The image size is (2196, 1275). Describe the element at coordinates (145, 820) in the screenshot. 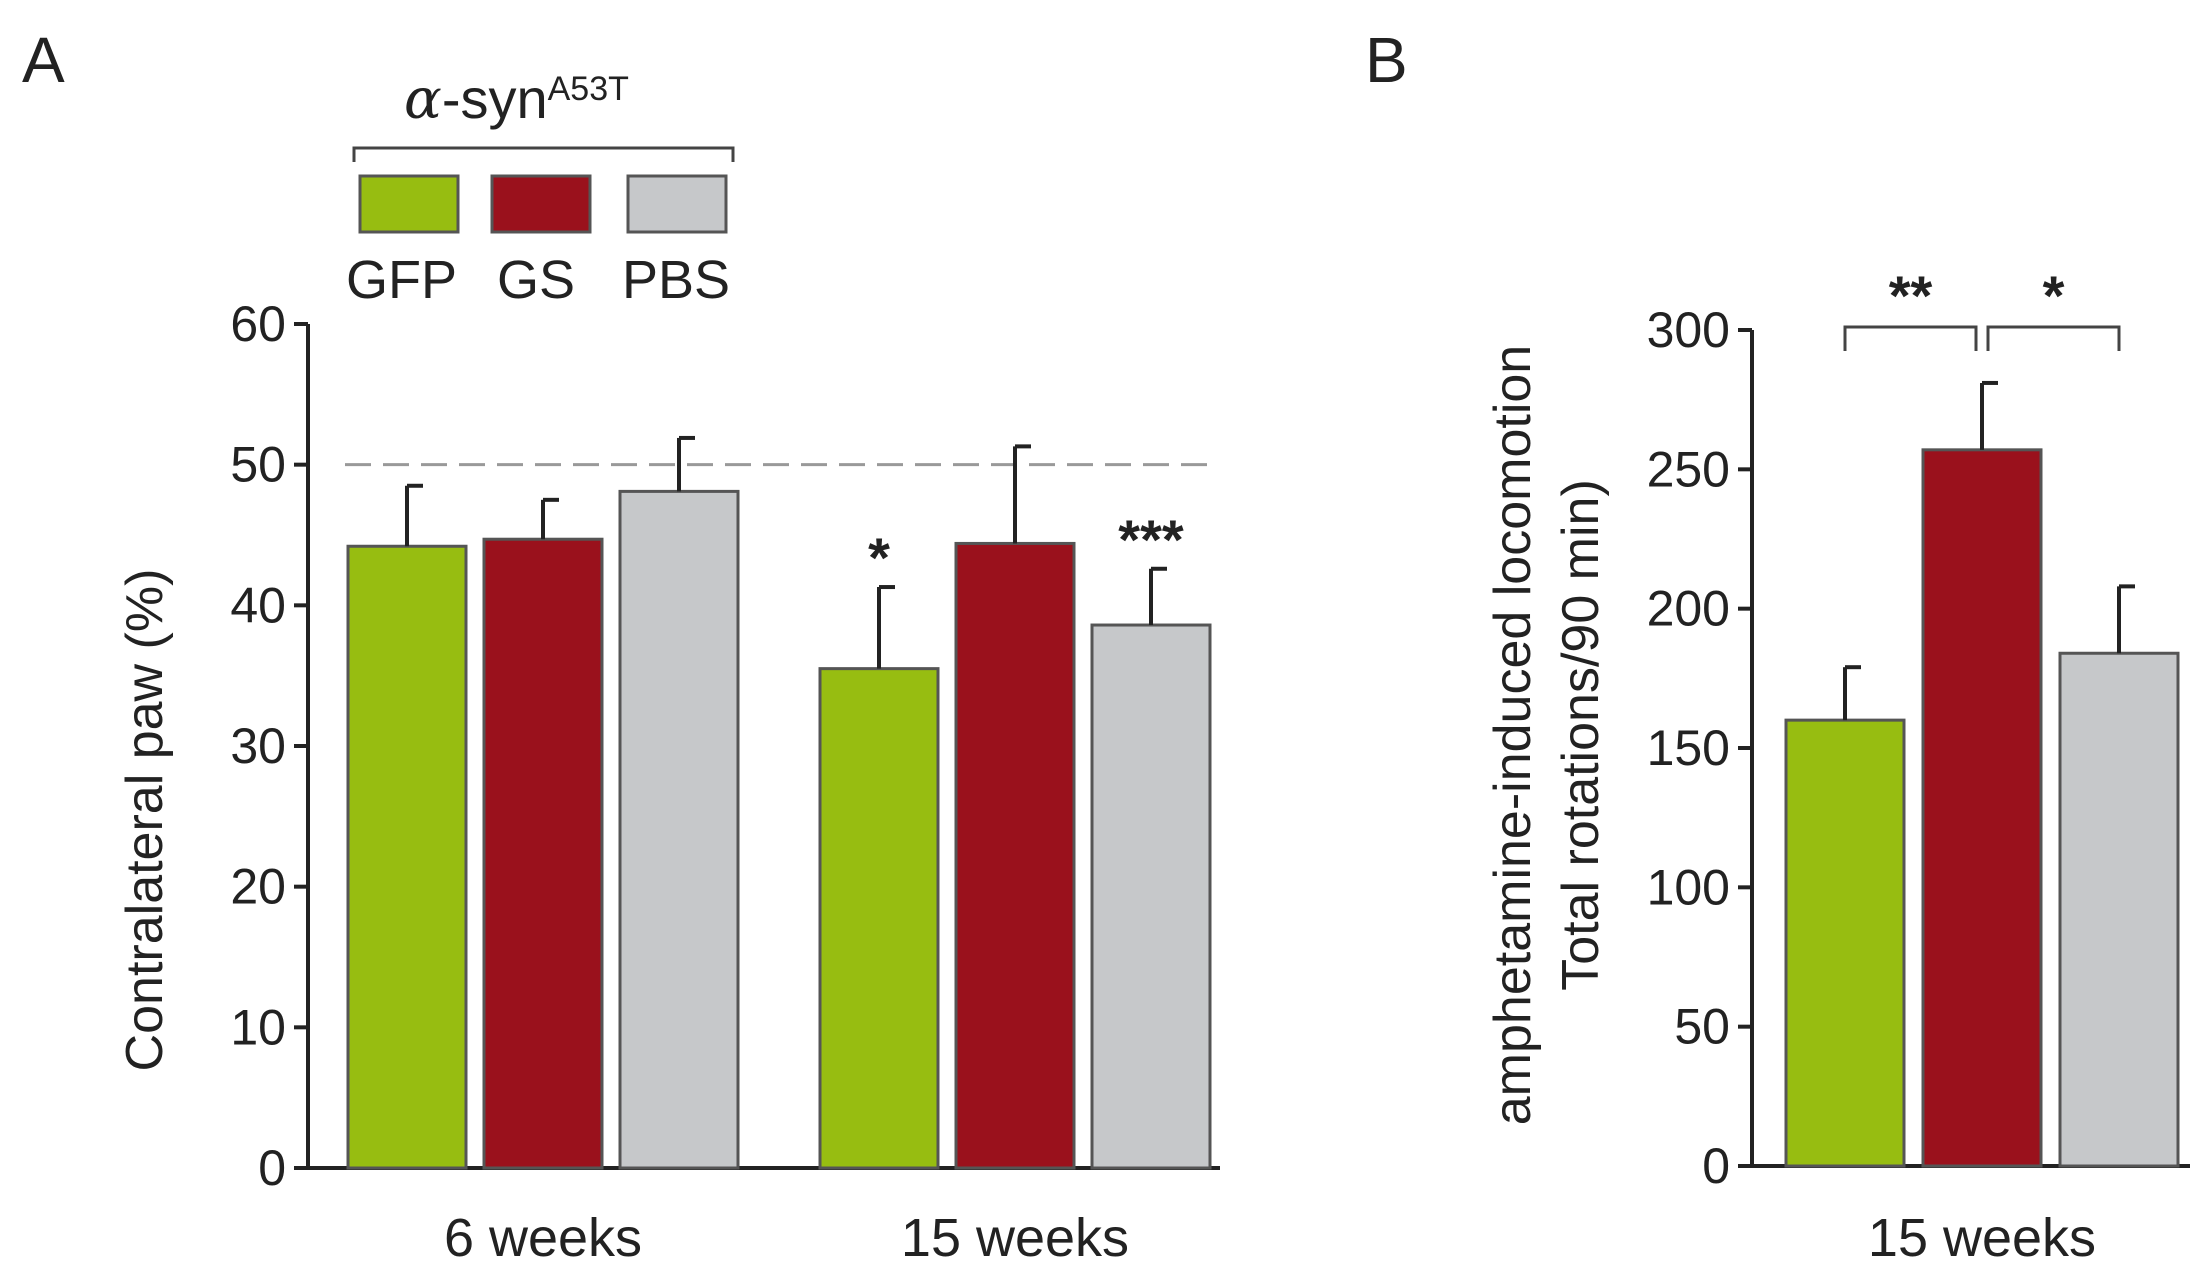

I see `panel-a-y-axis-label: Contralateral paw (%)` at that location.